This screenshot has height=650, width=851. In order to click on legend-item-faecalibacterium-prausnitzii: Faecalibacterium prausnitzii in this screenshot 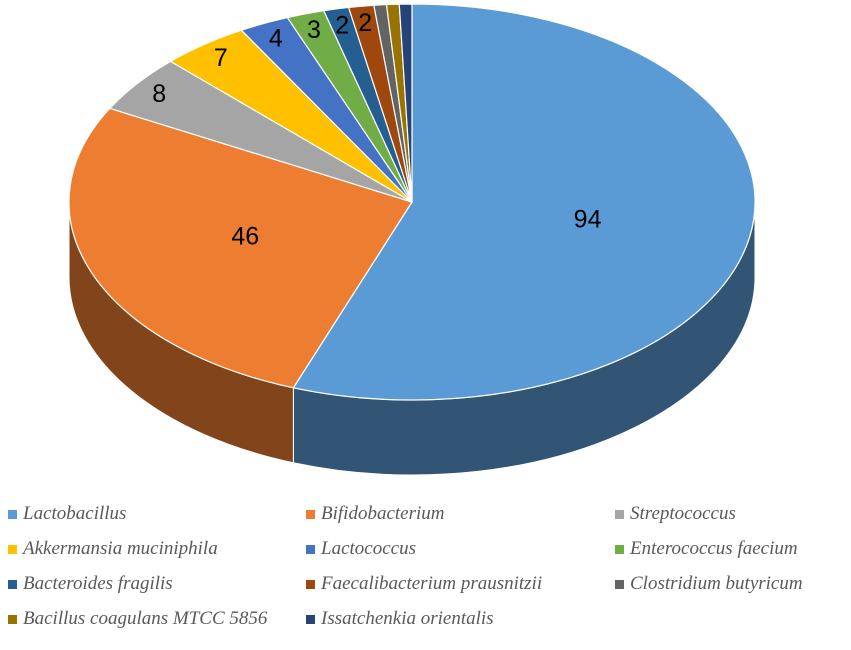, I will do `click(424, 584)`.